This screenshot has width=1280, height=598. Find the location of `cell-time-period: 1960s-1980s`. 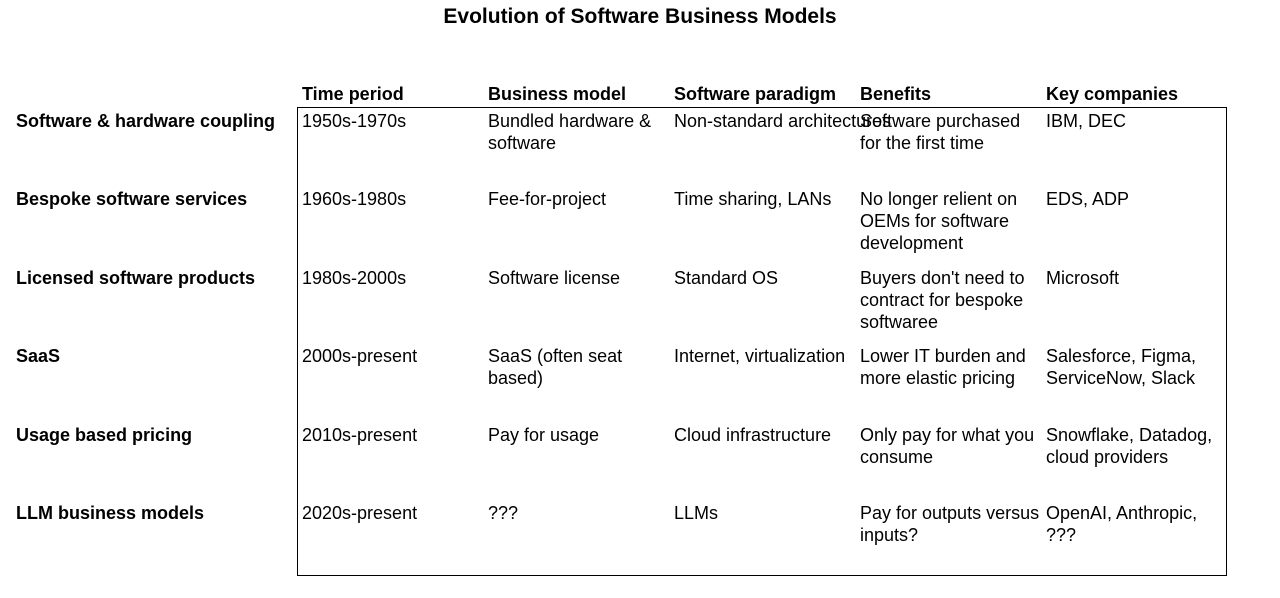

cell-time-period: 1960s-1980s is located at coordinates (354, 199).